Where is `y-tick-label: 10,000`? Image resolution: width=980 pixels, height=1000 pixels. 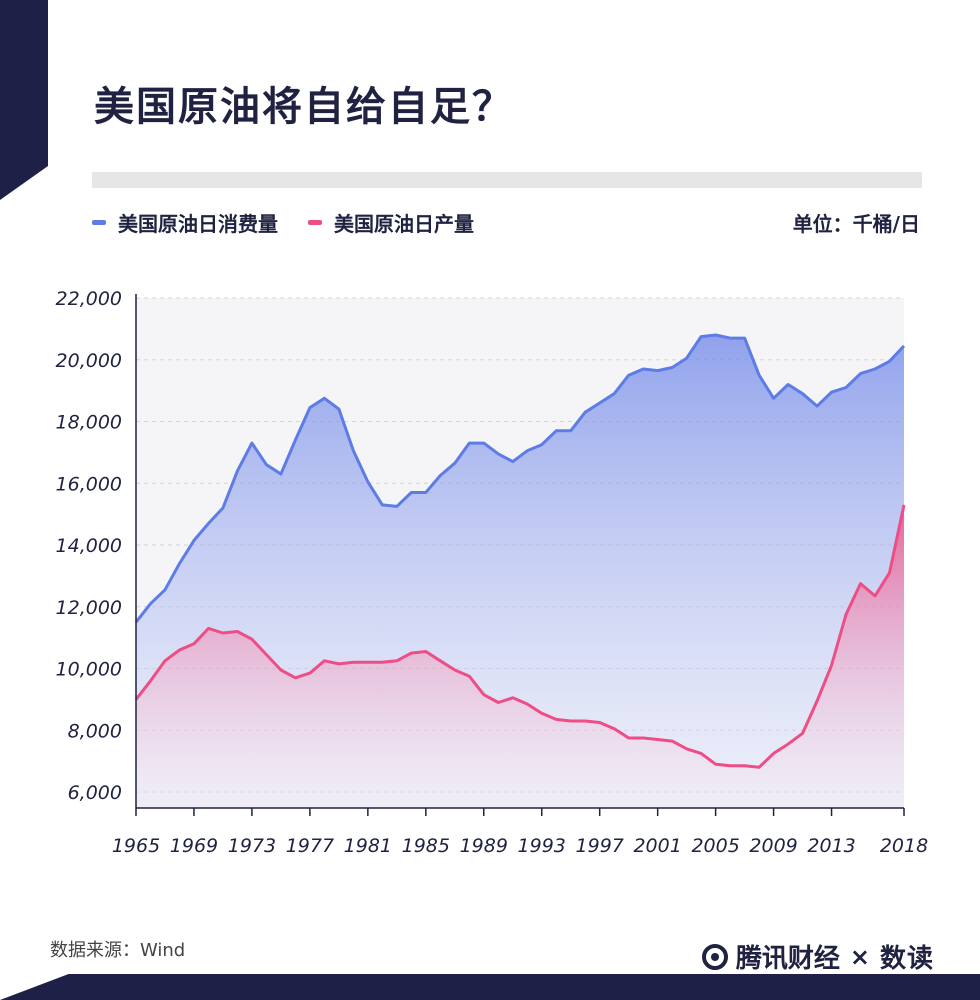 y-tick-label: 10,000 is located at coordinates (89, 670).